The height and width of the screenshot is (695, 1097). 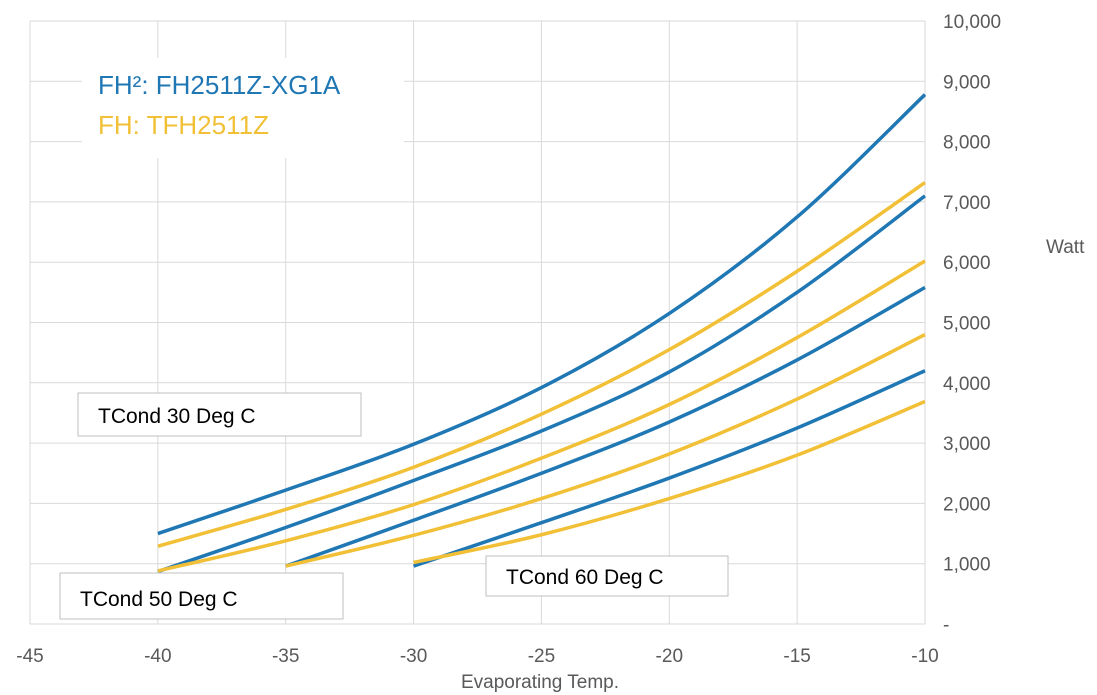 I want to click on x-tick-label: -20, so click(x=669, y=656).